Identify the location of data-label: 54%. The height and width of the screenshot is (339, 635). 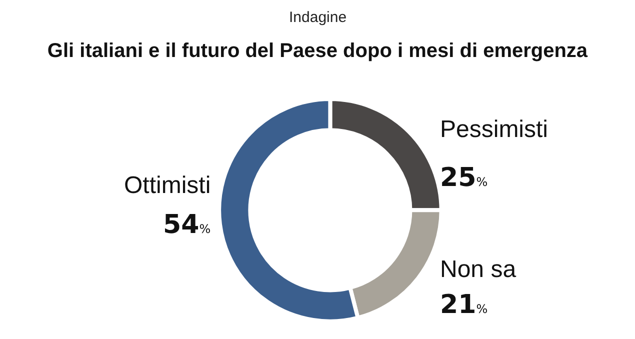
(187, 225).